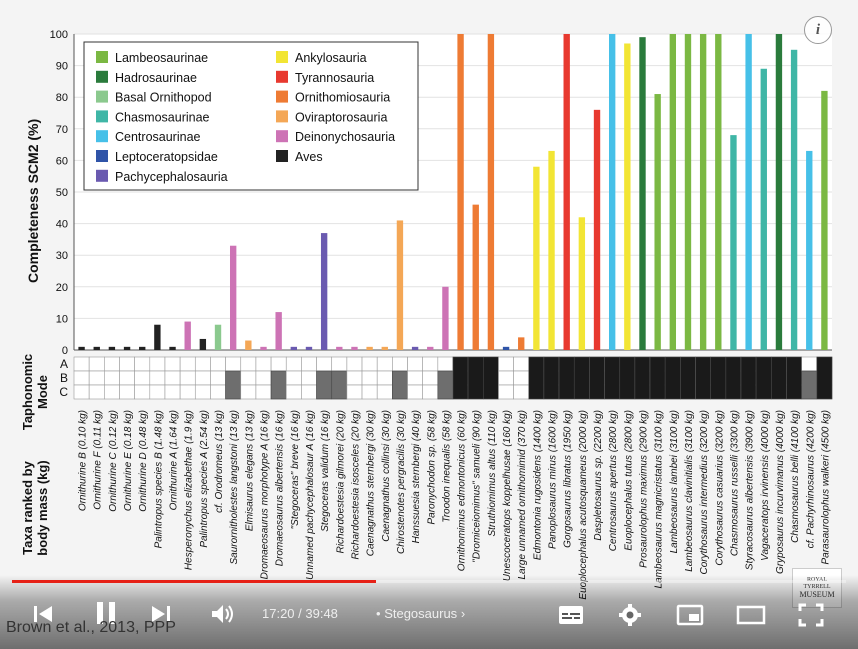  I want to click on theater-mode-icon, so click(751, 615).